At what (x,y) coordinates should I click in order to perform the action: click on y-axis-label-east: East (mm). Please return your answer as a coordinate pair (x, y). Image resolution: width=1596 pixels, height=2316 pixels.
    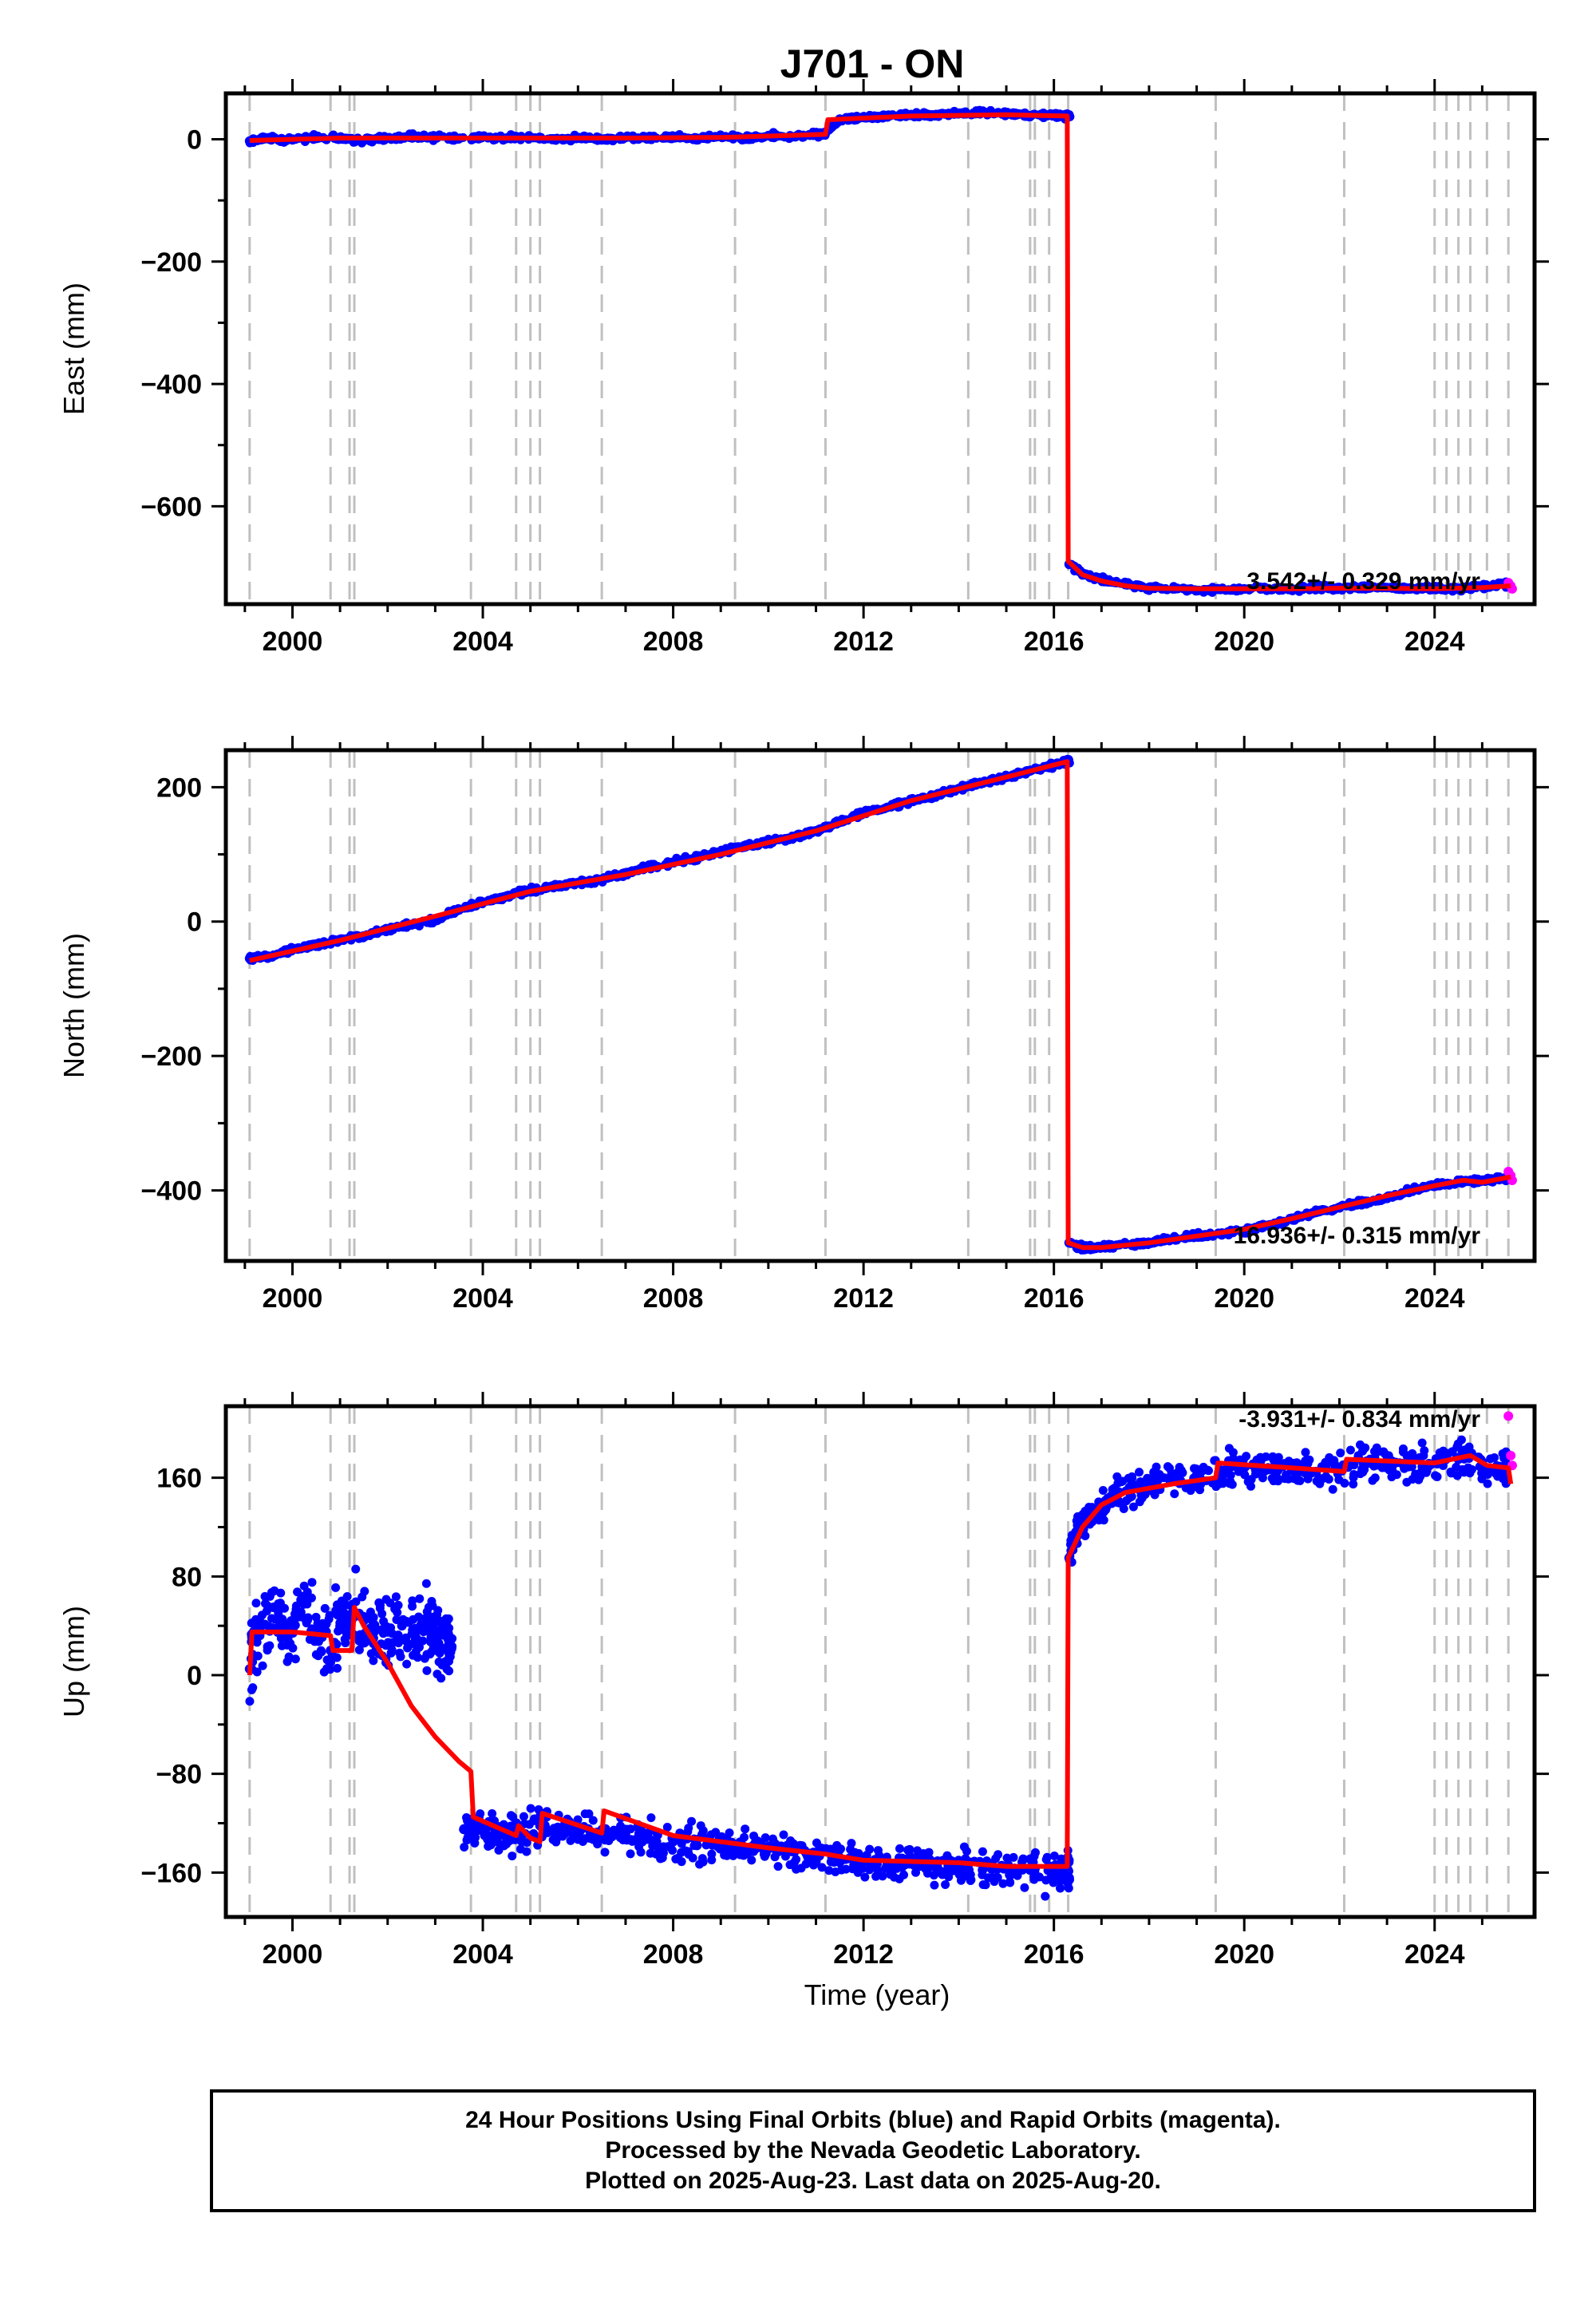
    Looking at the image, I should click on (73, 349).